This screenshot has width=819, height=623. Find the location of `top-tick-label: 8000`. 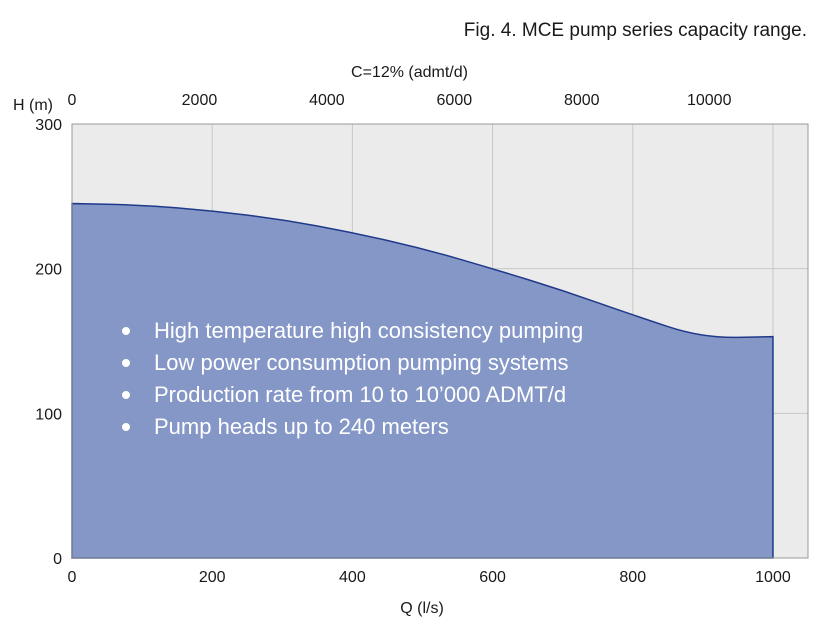

top-tick-label: 8000 is located at coordinates (582, 100).